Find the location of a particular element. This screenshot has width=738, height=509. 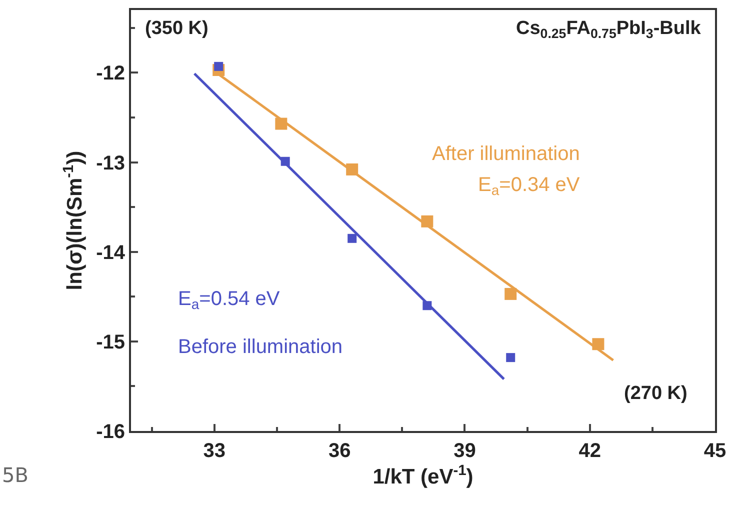

y-tick-label: -12 is located at coordinates (110, 73).